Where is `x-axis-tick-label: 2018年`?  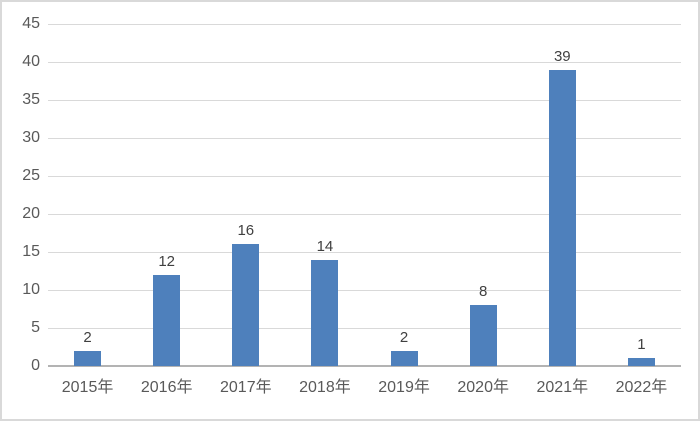
x-axis-tick-label: 2018年 is located at coordinates (325, 387).